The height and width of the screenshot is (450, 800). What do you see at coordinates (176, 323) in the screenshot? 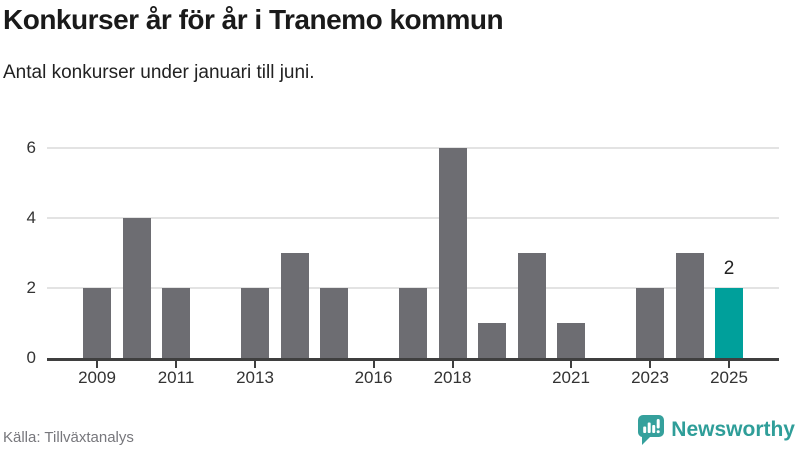
I see `bar-2011` at bounding box center [176, 323].